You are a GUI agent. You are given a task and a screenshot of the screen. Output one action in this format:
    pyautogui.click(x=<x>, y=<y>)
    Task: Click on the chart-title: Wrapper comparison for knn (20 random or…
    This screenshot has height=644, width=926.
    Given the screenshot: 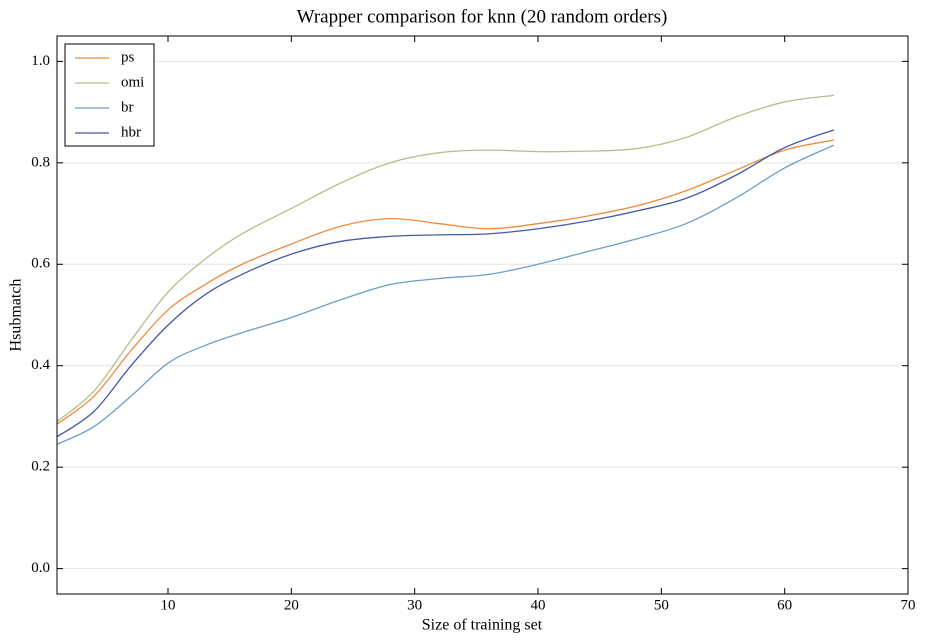 What is the action you would take?
    pyautogui.click(x=482, y=16)
    